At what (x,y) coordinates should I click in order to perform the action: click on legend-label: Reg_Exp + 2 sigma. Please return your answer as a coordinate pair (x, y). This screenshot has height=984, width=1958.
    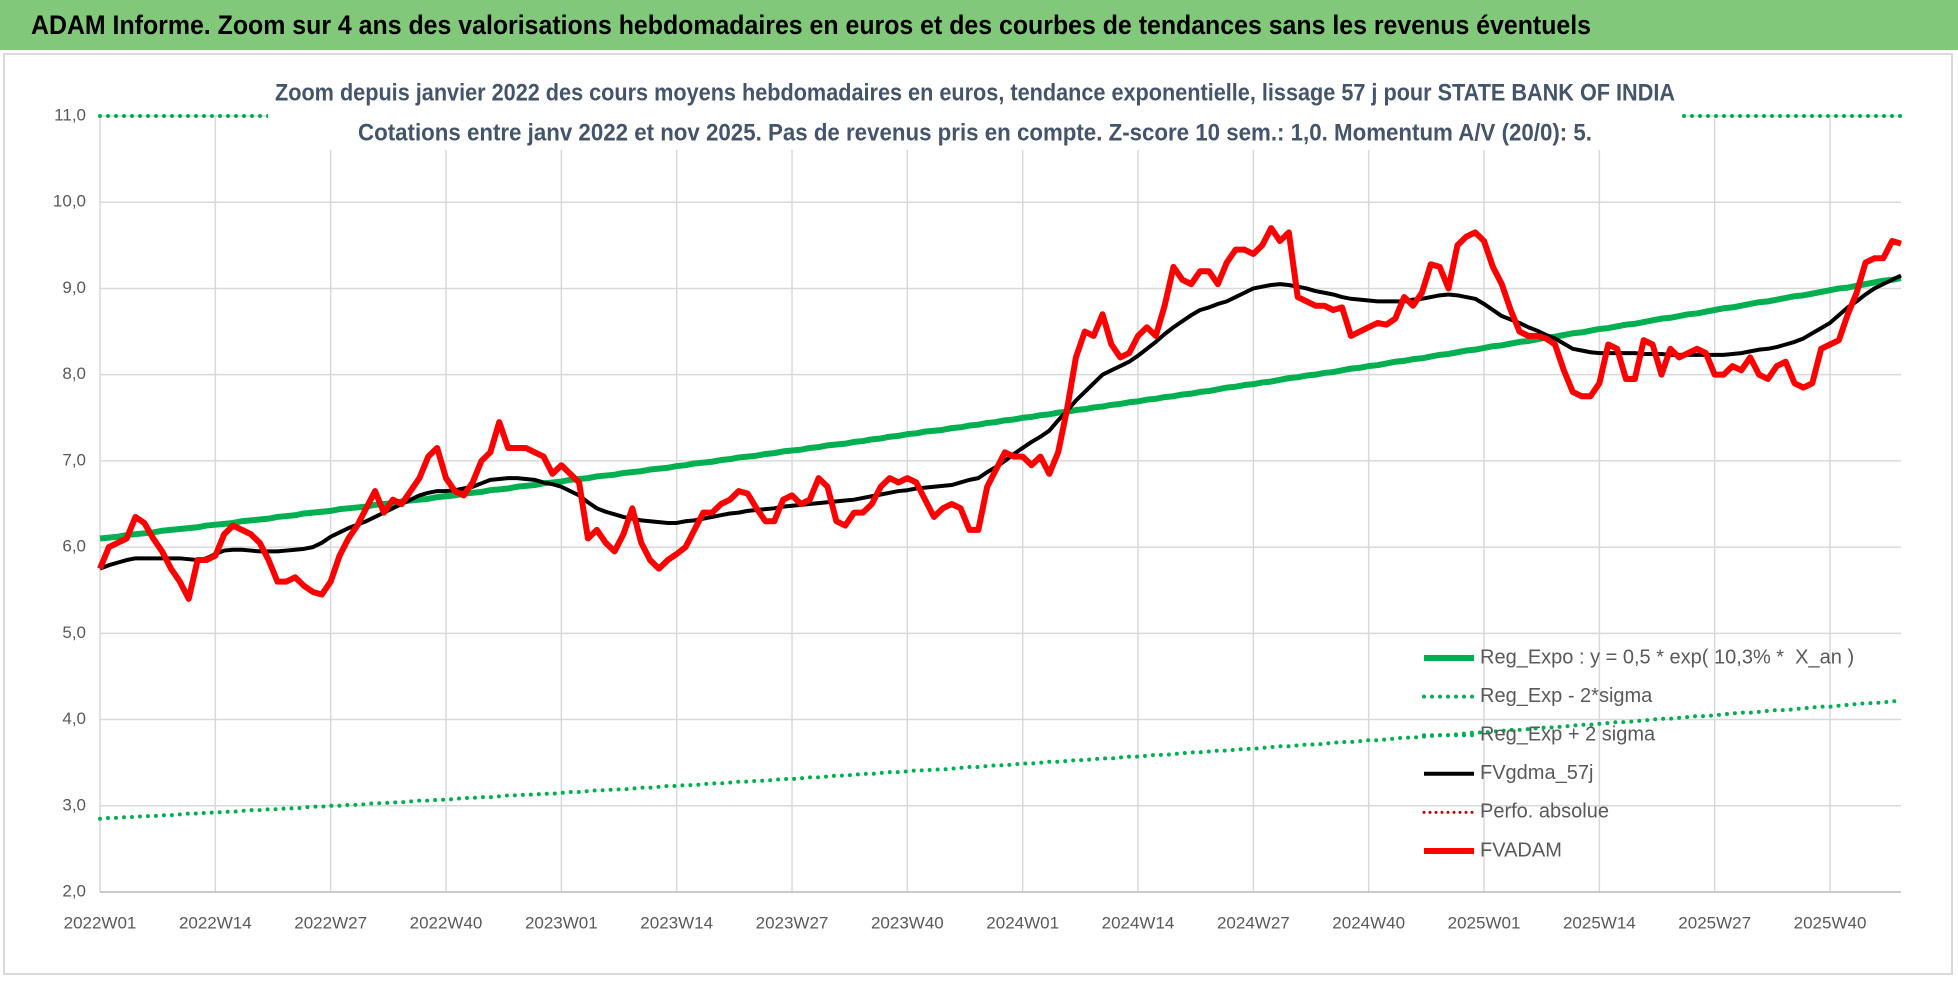
    Looking at the image, I should click on (1568, 734).